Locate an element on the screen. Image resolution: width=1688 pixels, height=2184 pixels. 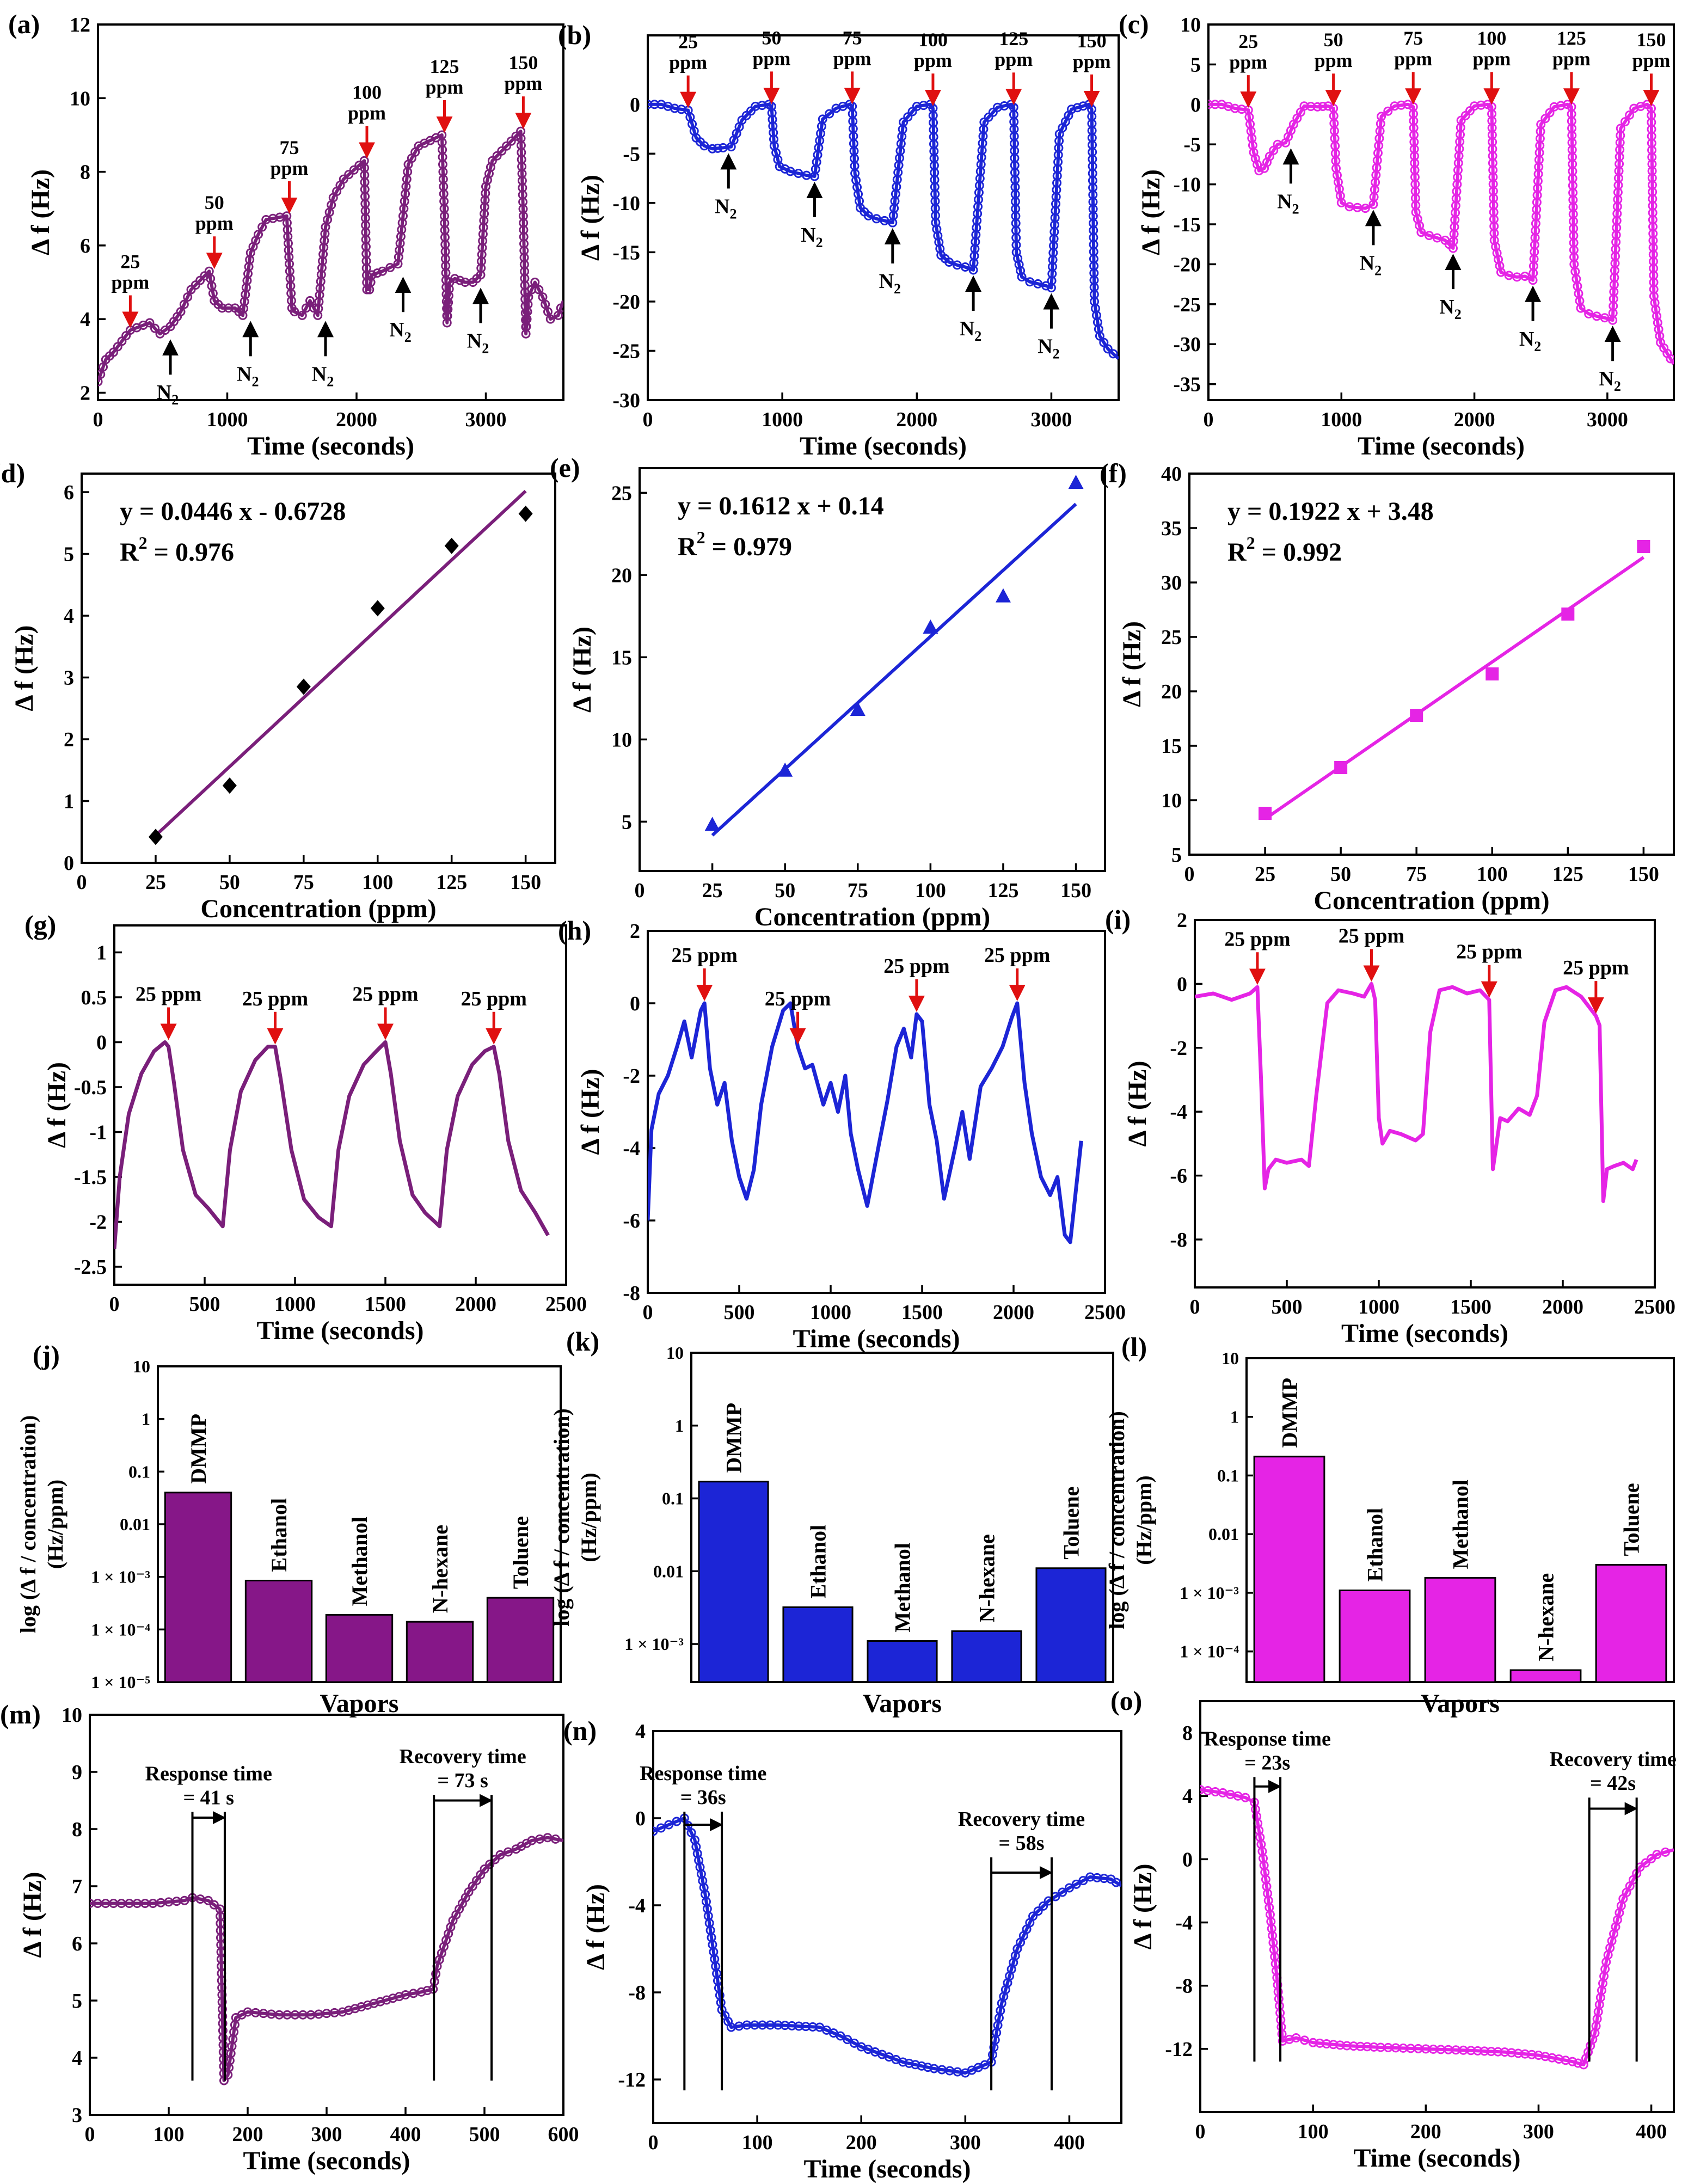
panel-label: (k) is located at coordinates (582, 1341).